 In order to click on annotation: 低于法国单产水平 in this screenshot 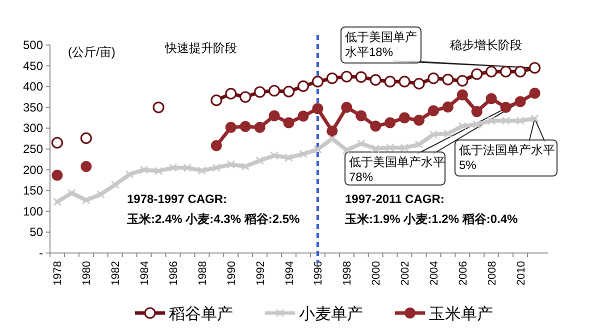, I will do `click(507, 150)`.